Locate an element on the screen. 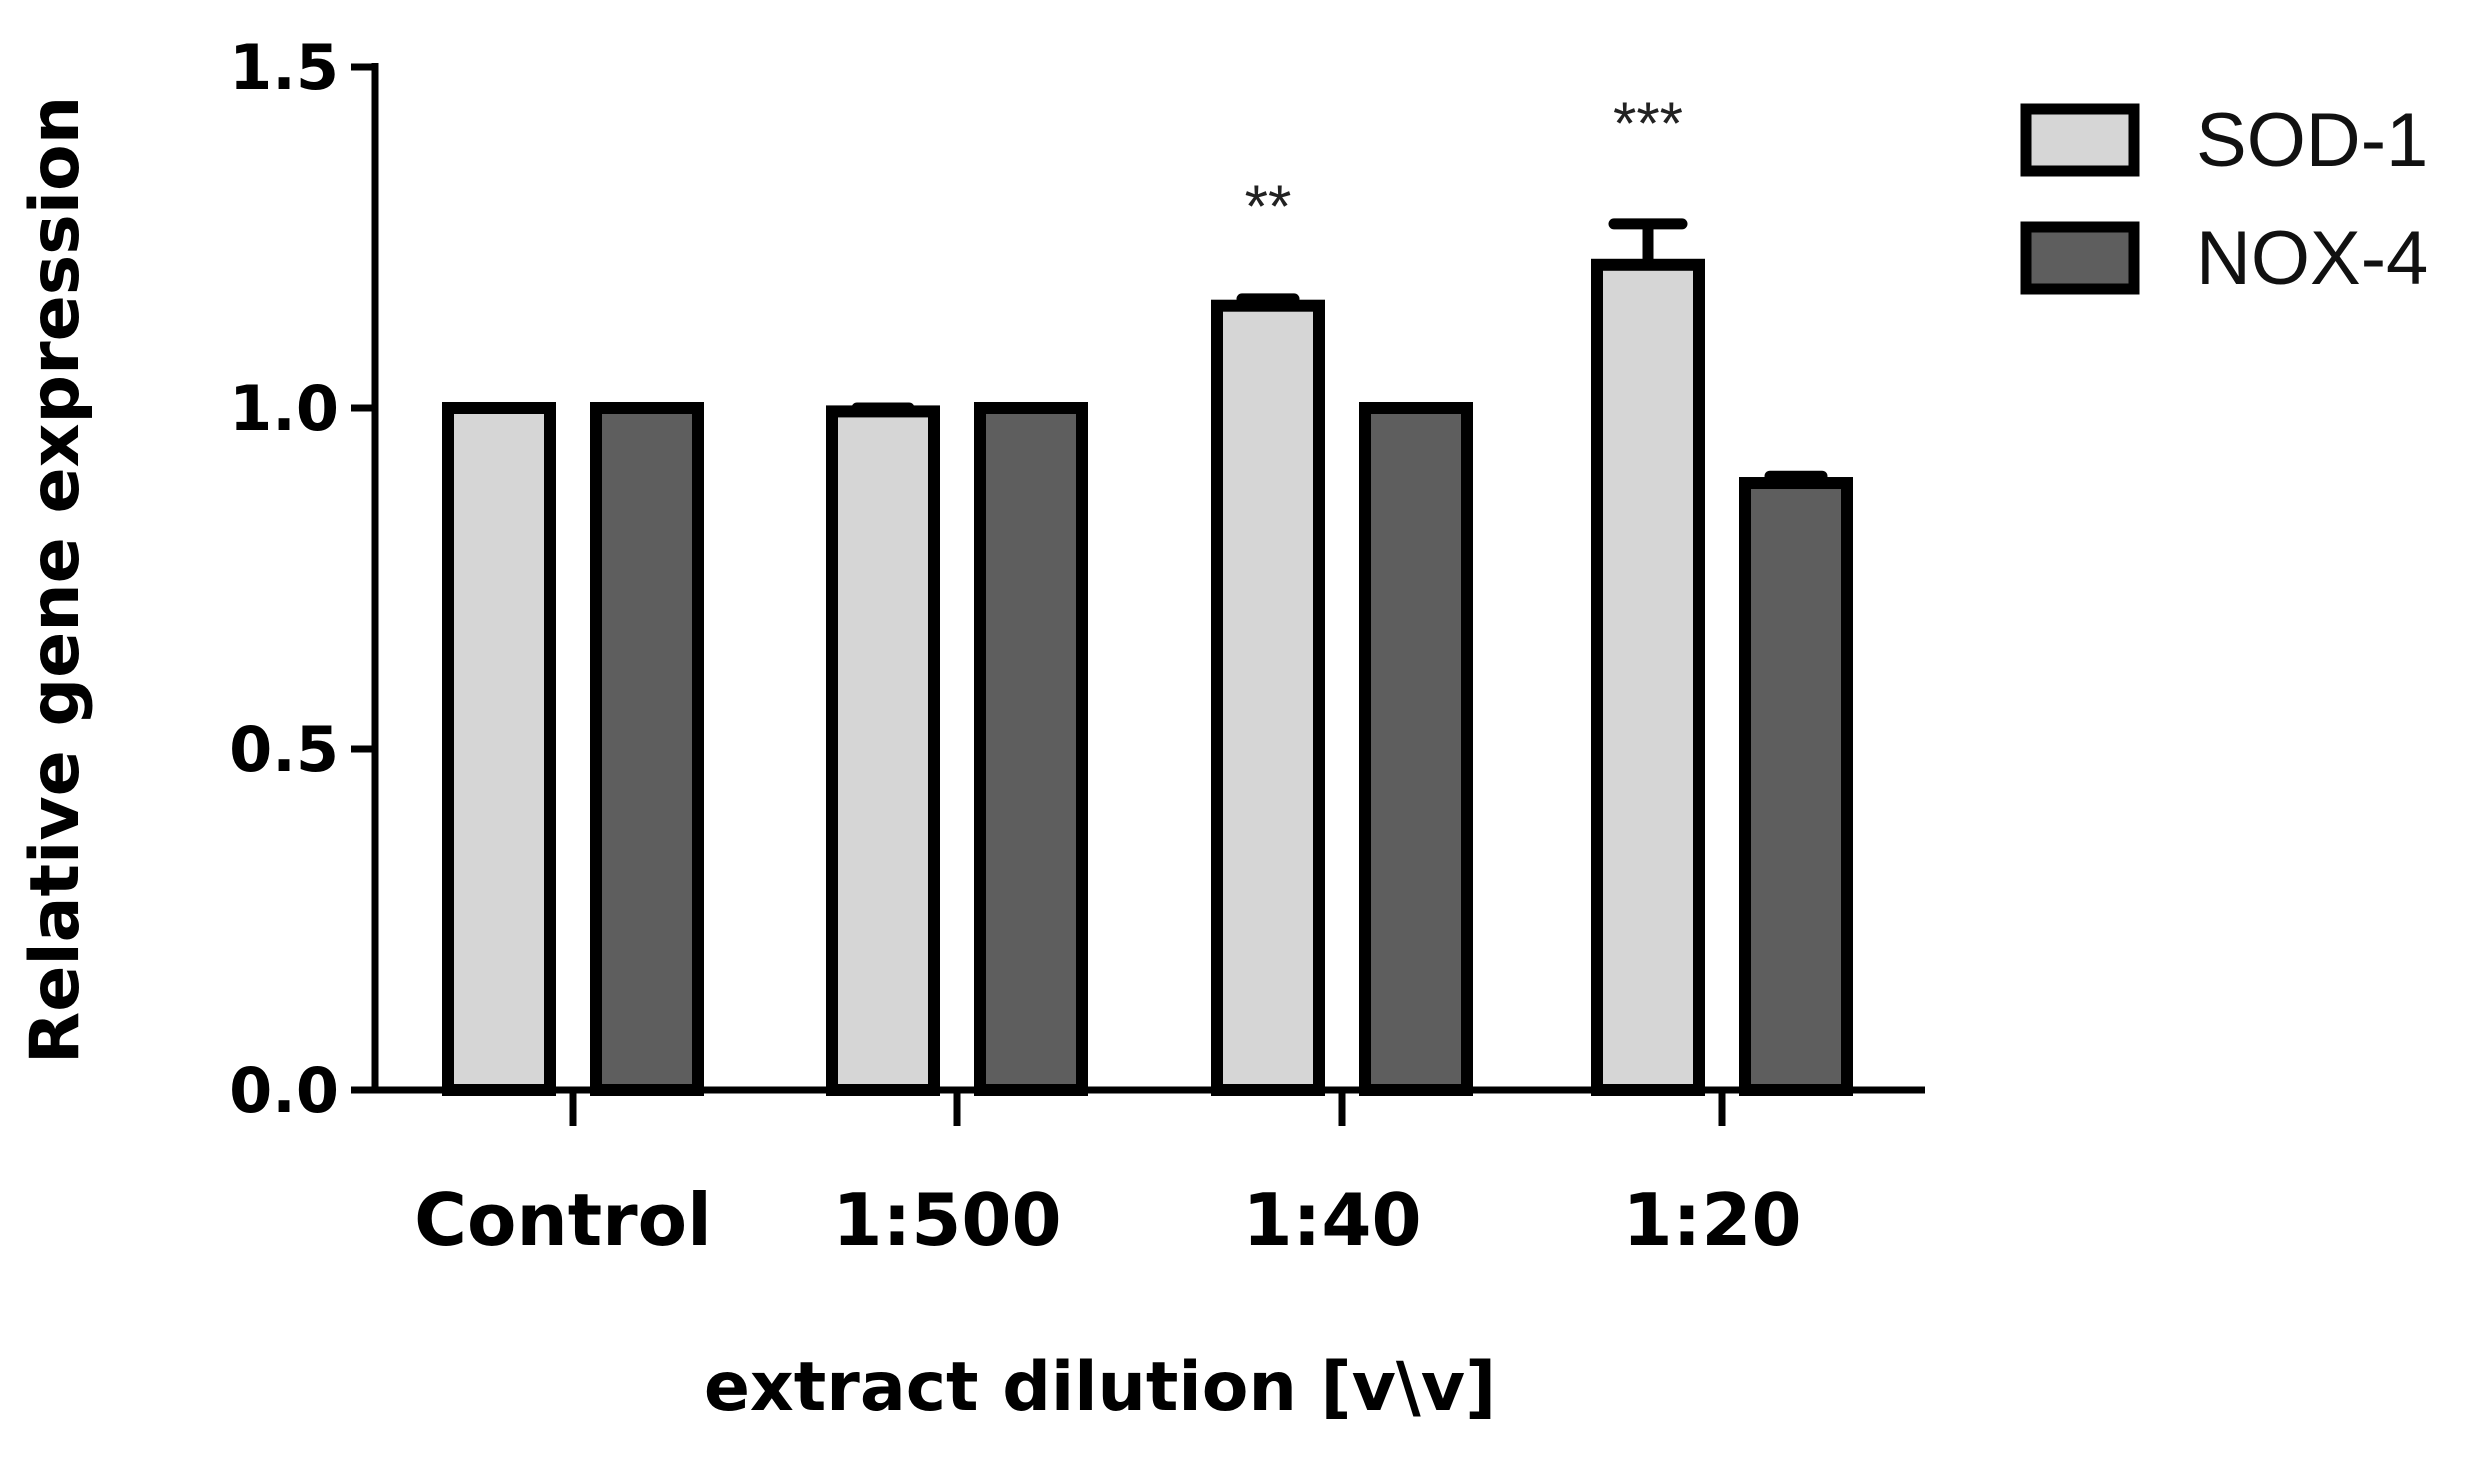 The image size is (2475, 1462). y-tick-label: 1.5 is located at coordinates (284, 67).